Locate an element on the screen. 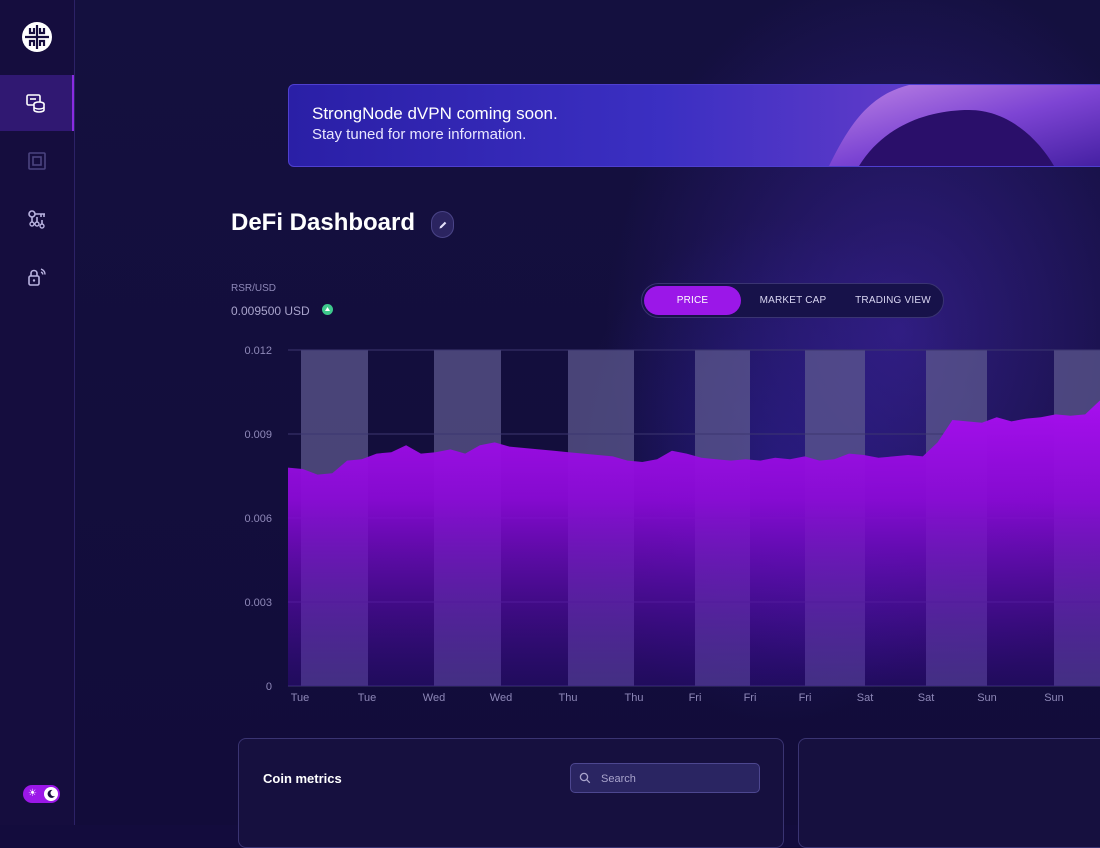 This screenshot has width=1100, height=848. strongnode-logo-icon is located at coordinates (37, 37).